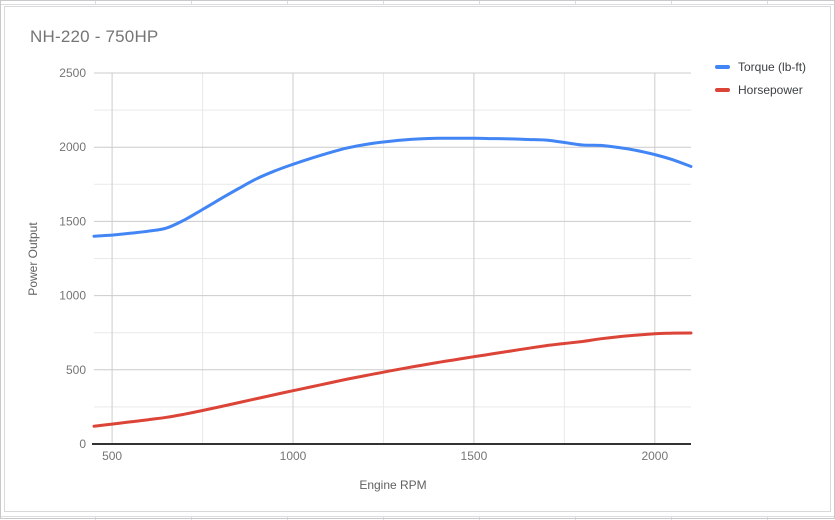  I want to click on legend-item-horsepower: Horsepower, so click(760, 90).